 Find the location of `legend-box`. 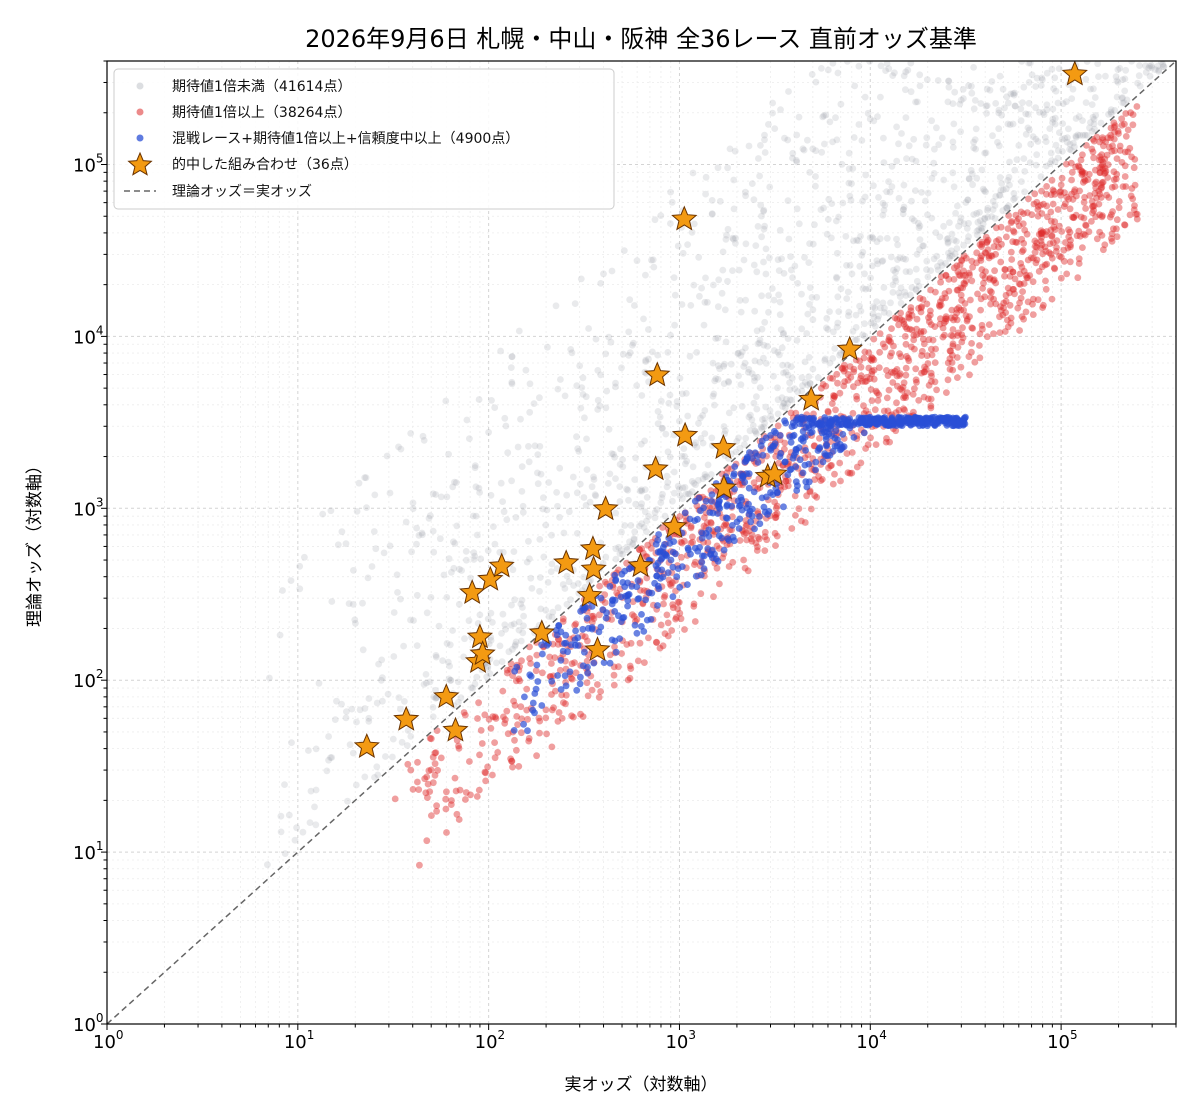

legend-box is located at coordinates (364, 139).